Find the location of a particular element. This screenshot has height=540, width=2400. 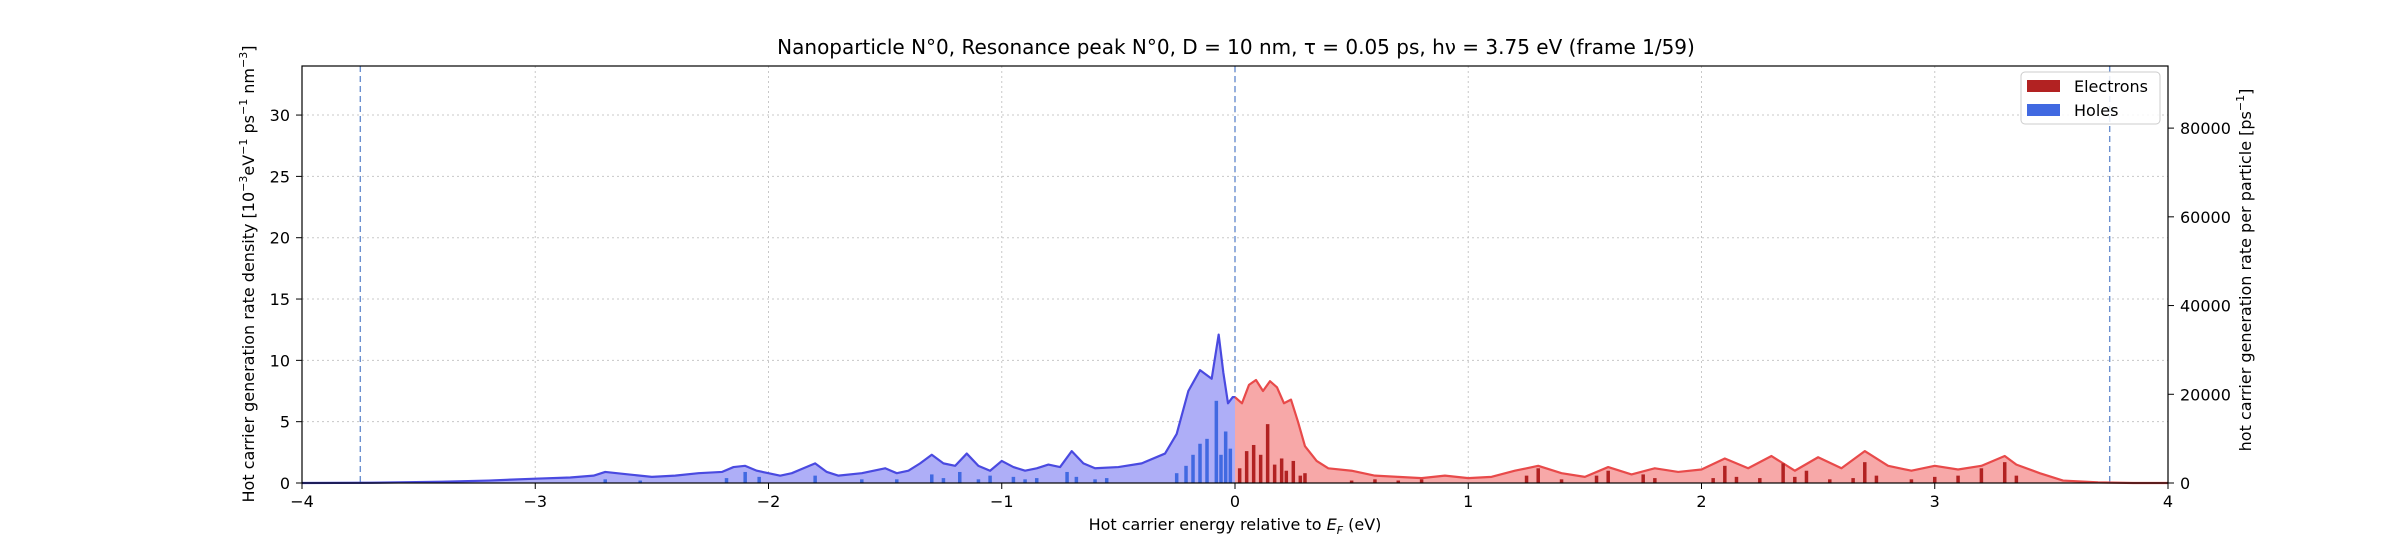

y-tick-label: 25 is located at coordinates (280, 176).